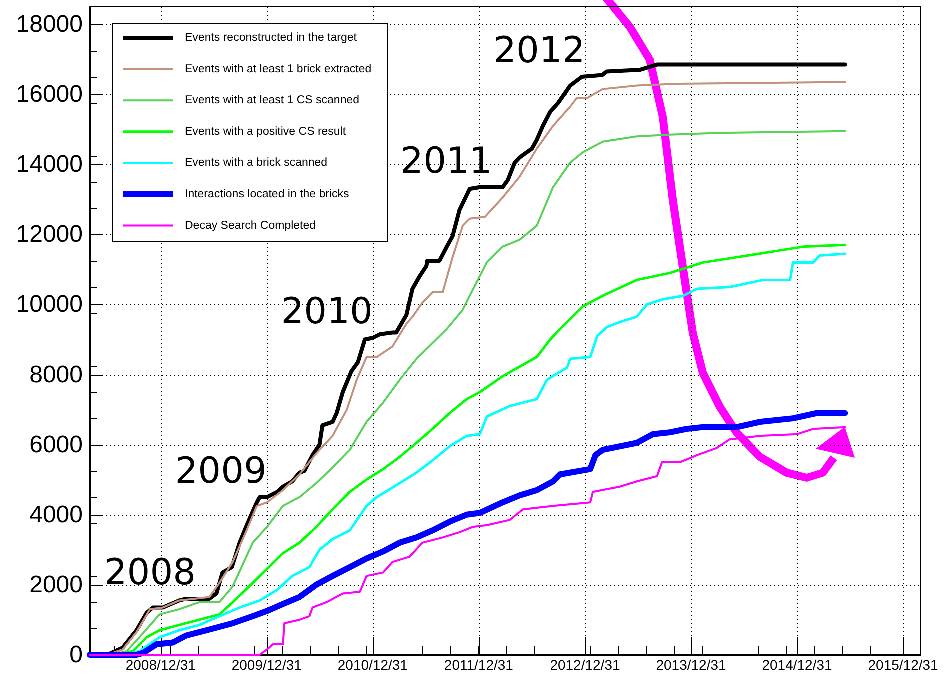 The height and width of the screenshot is (676, 950). What do you see at coordinates (56, 584) in the screenshot?
I see `y-tick-label: 2000` at bounding box center [56, 584].